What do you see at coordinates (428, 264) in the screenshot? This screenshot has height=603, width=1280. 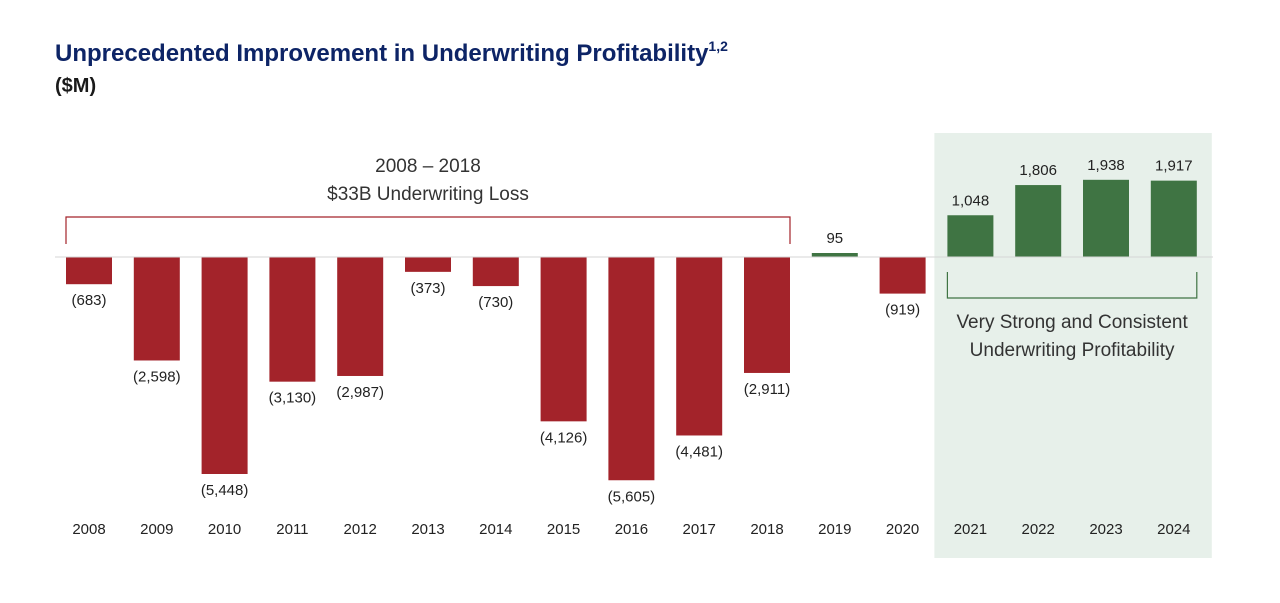 I see `bar-2013` at bounding box center [428, 264].